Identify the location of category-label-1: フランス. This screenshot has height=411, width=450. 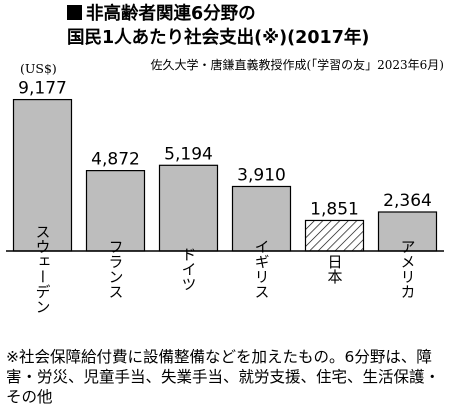
(116, 269).